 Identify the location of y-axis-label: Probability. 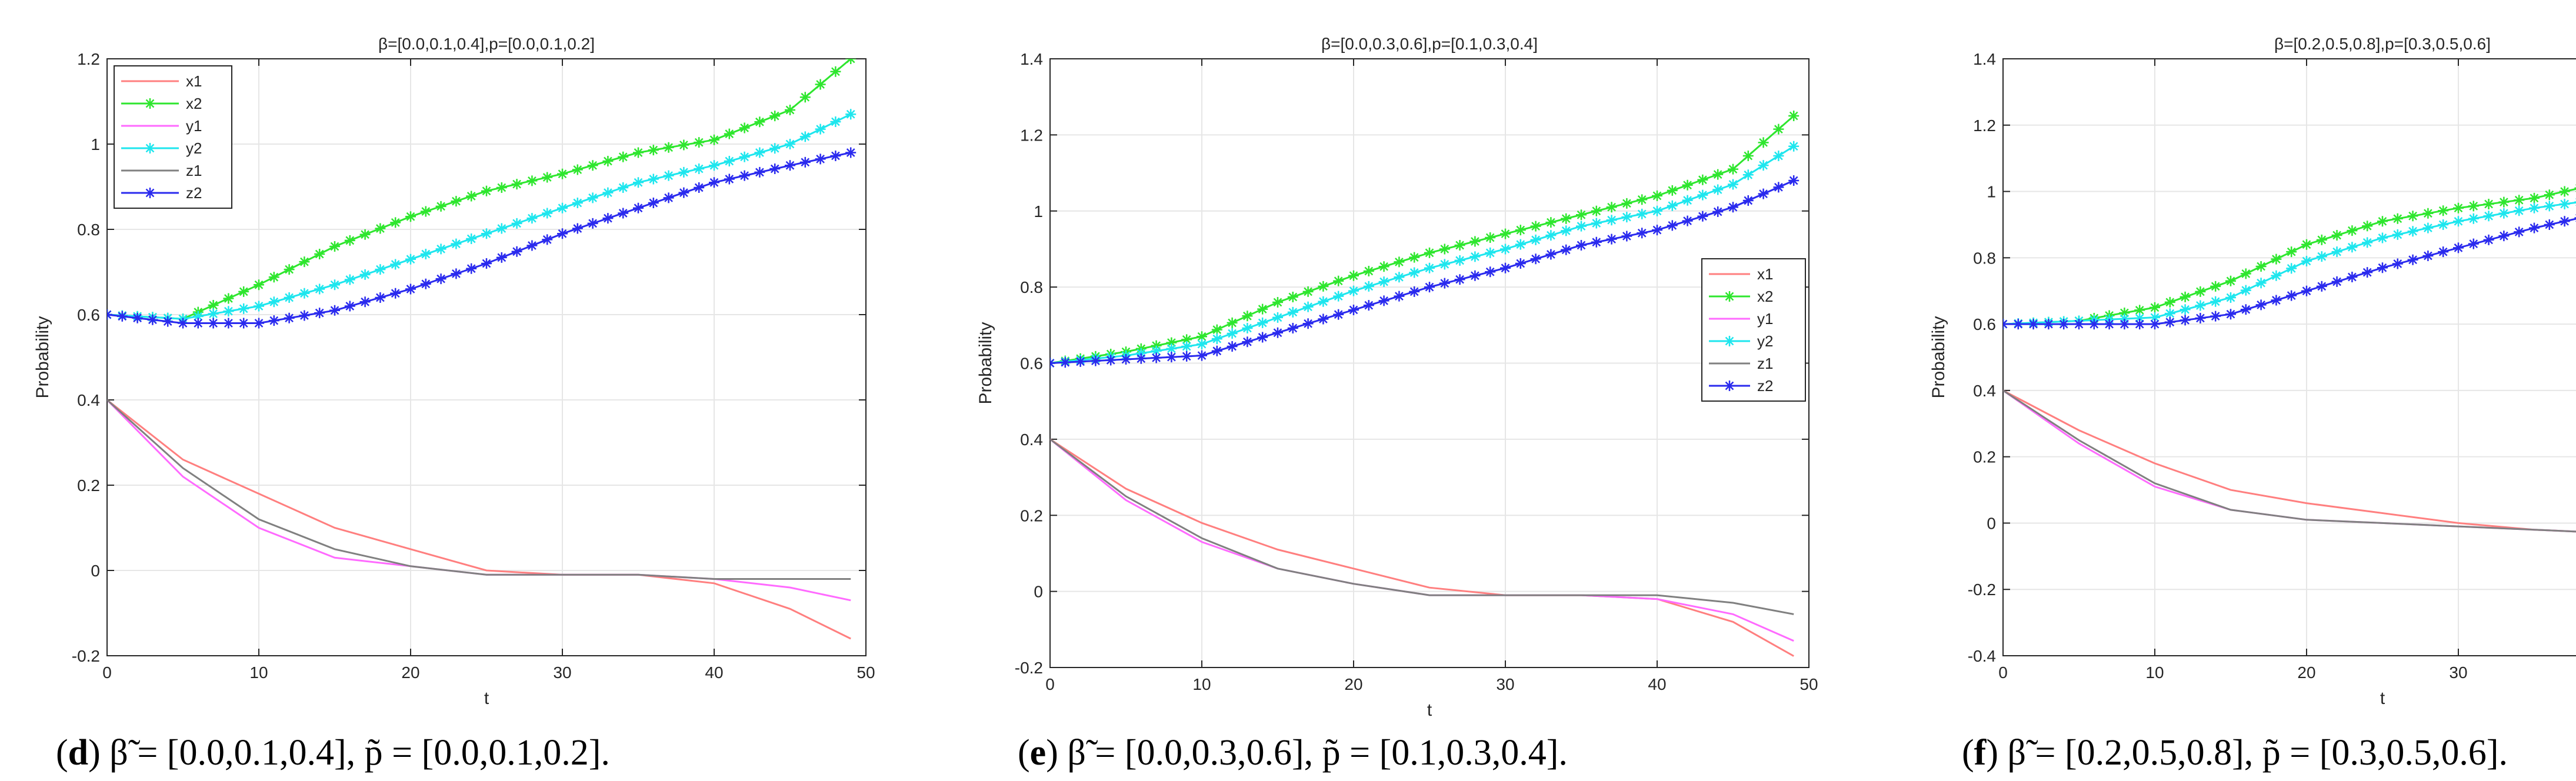
(985, 363).